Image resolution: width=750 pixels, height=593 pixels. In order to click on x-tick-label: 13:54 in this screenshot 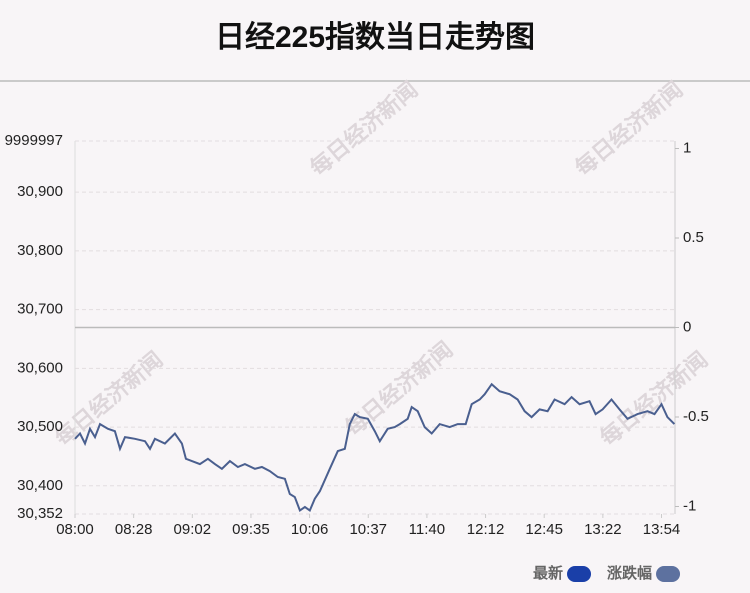, I will do `click(662, 529)`.